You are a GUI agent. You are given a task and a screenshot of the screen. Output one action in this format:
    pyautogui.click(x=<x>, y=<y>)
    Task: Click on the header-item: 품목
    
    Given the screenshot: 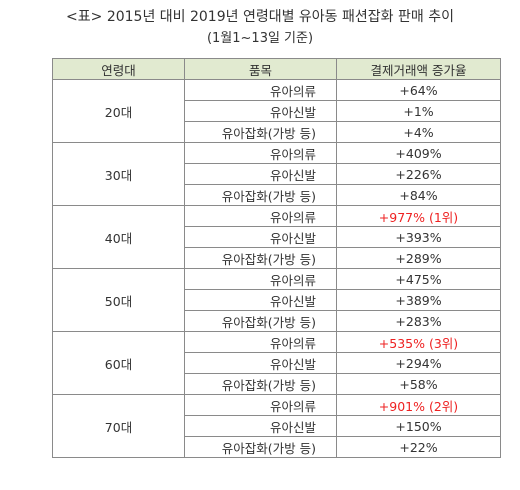 What is the action you would take?
    pyautogui.click(x=260, y=69)
    